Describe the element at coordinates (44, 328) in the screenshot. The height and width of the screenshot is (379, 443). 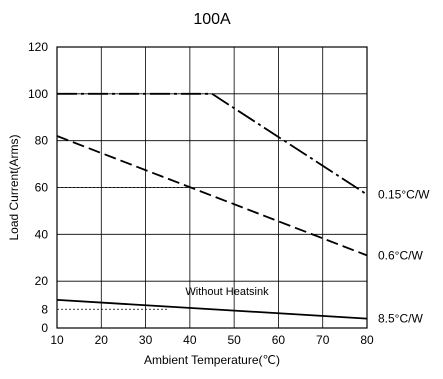
I see `y-tick-label: 0` at that location.